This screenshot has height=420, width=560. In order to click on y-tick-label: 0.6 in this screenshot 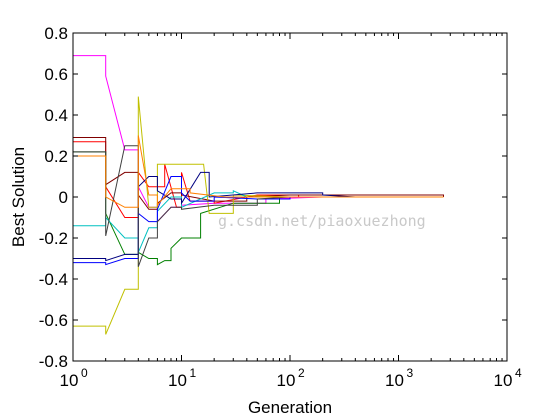, I will do `click(56, 74)`.